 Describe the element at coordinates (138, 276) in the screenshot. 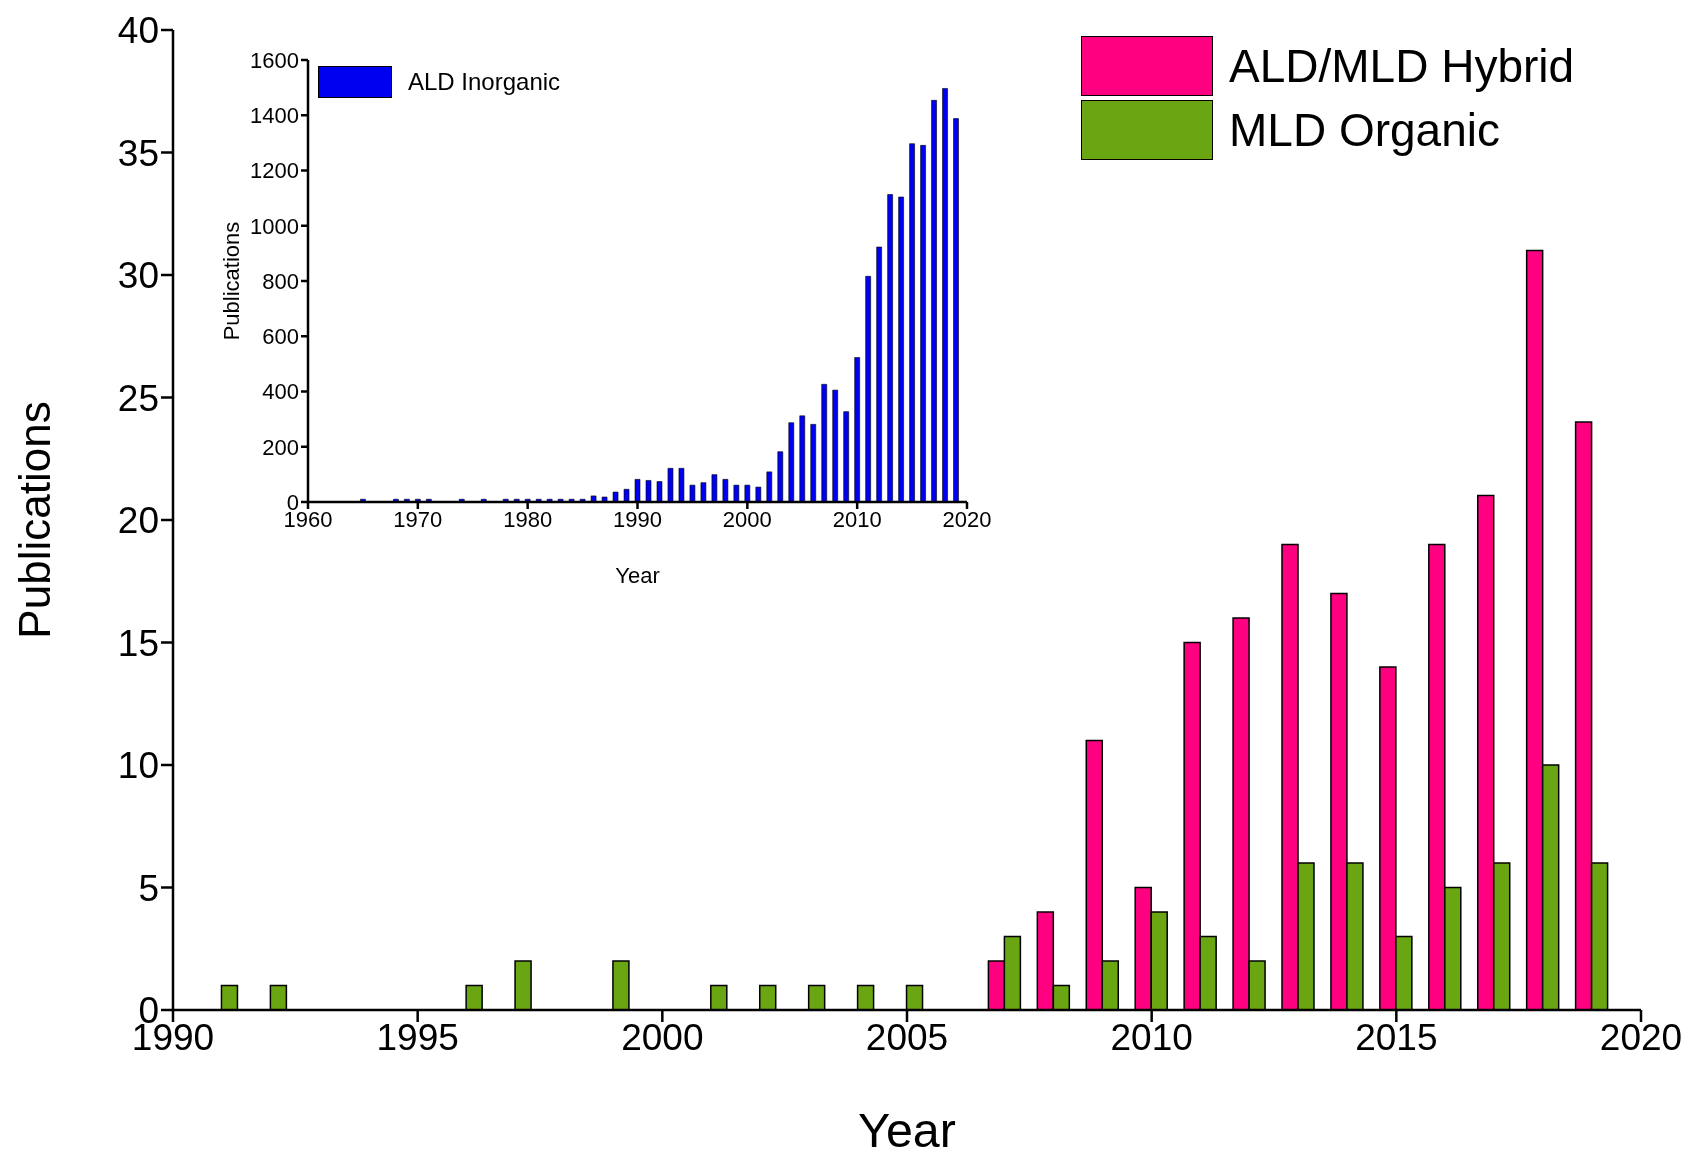

I see `y-tick-label: 30` at that location.